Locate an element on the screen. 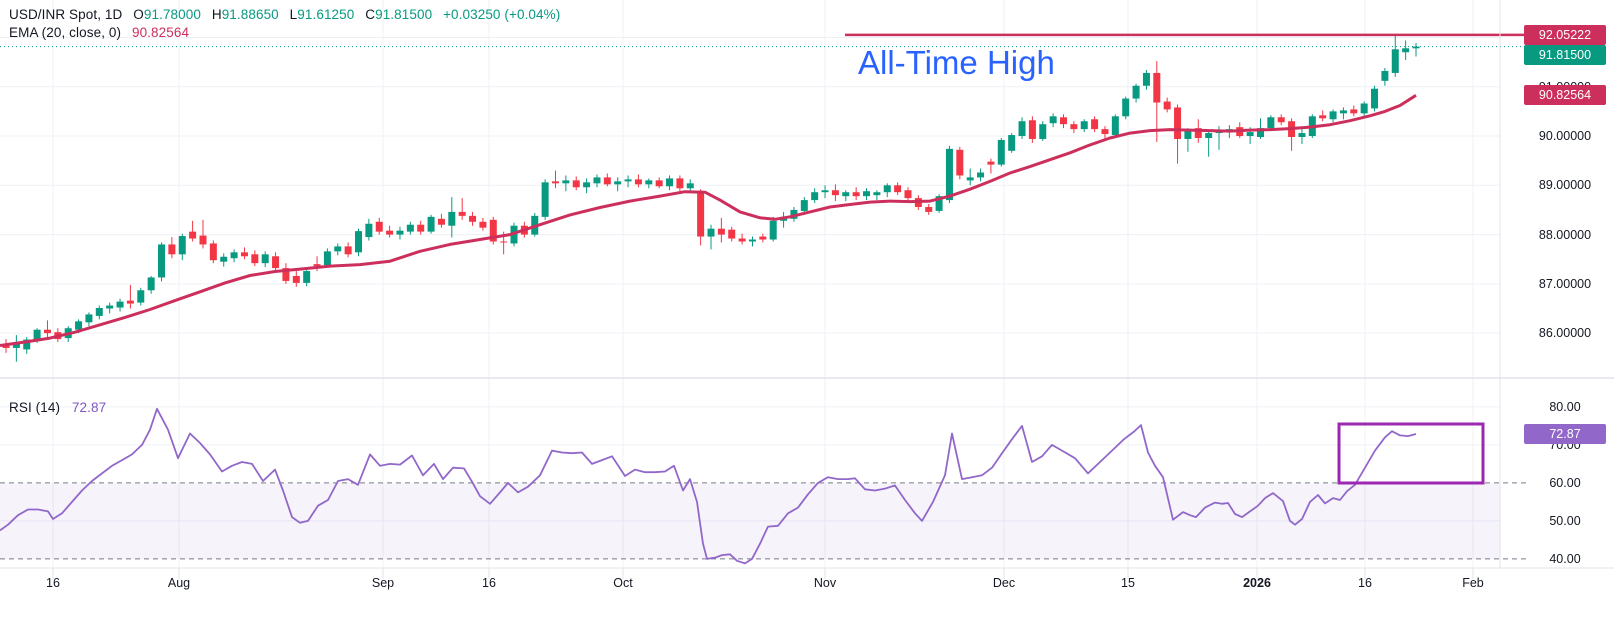 The width and height of the screenshot is (1614, 620). rectangle-drawing is located at coordinates (1411, 453).